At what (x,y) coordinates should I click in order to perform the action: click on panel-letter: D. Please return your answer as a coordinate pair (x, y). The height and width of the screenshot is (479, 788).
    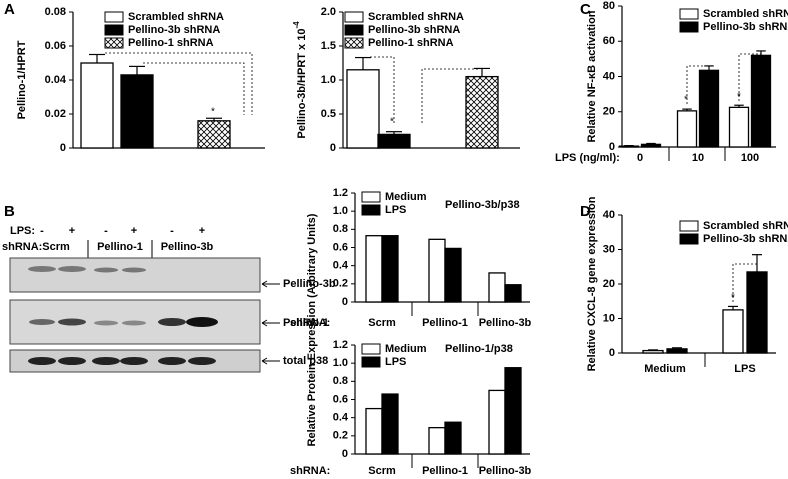
    Looking at the image, I should click on (585, 211).